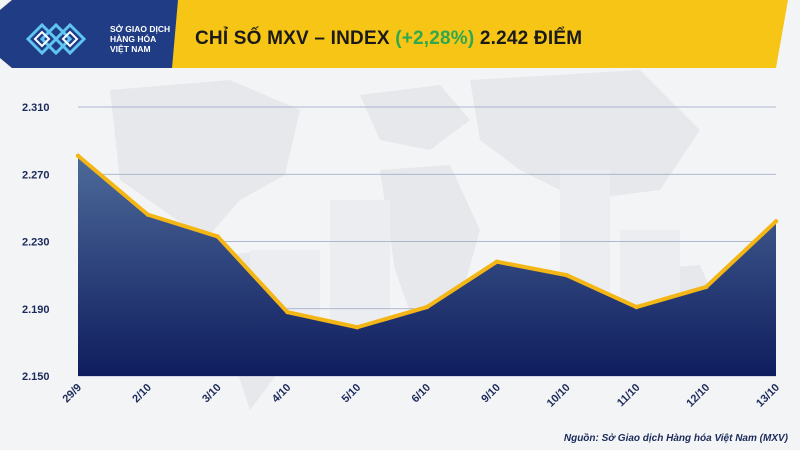 Image resolution: width=800 pixels, height=450 pixels. I want to click on title-value: 2.242 ĐIỂM, so click(531, 38).